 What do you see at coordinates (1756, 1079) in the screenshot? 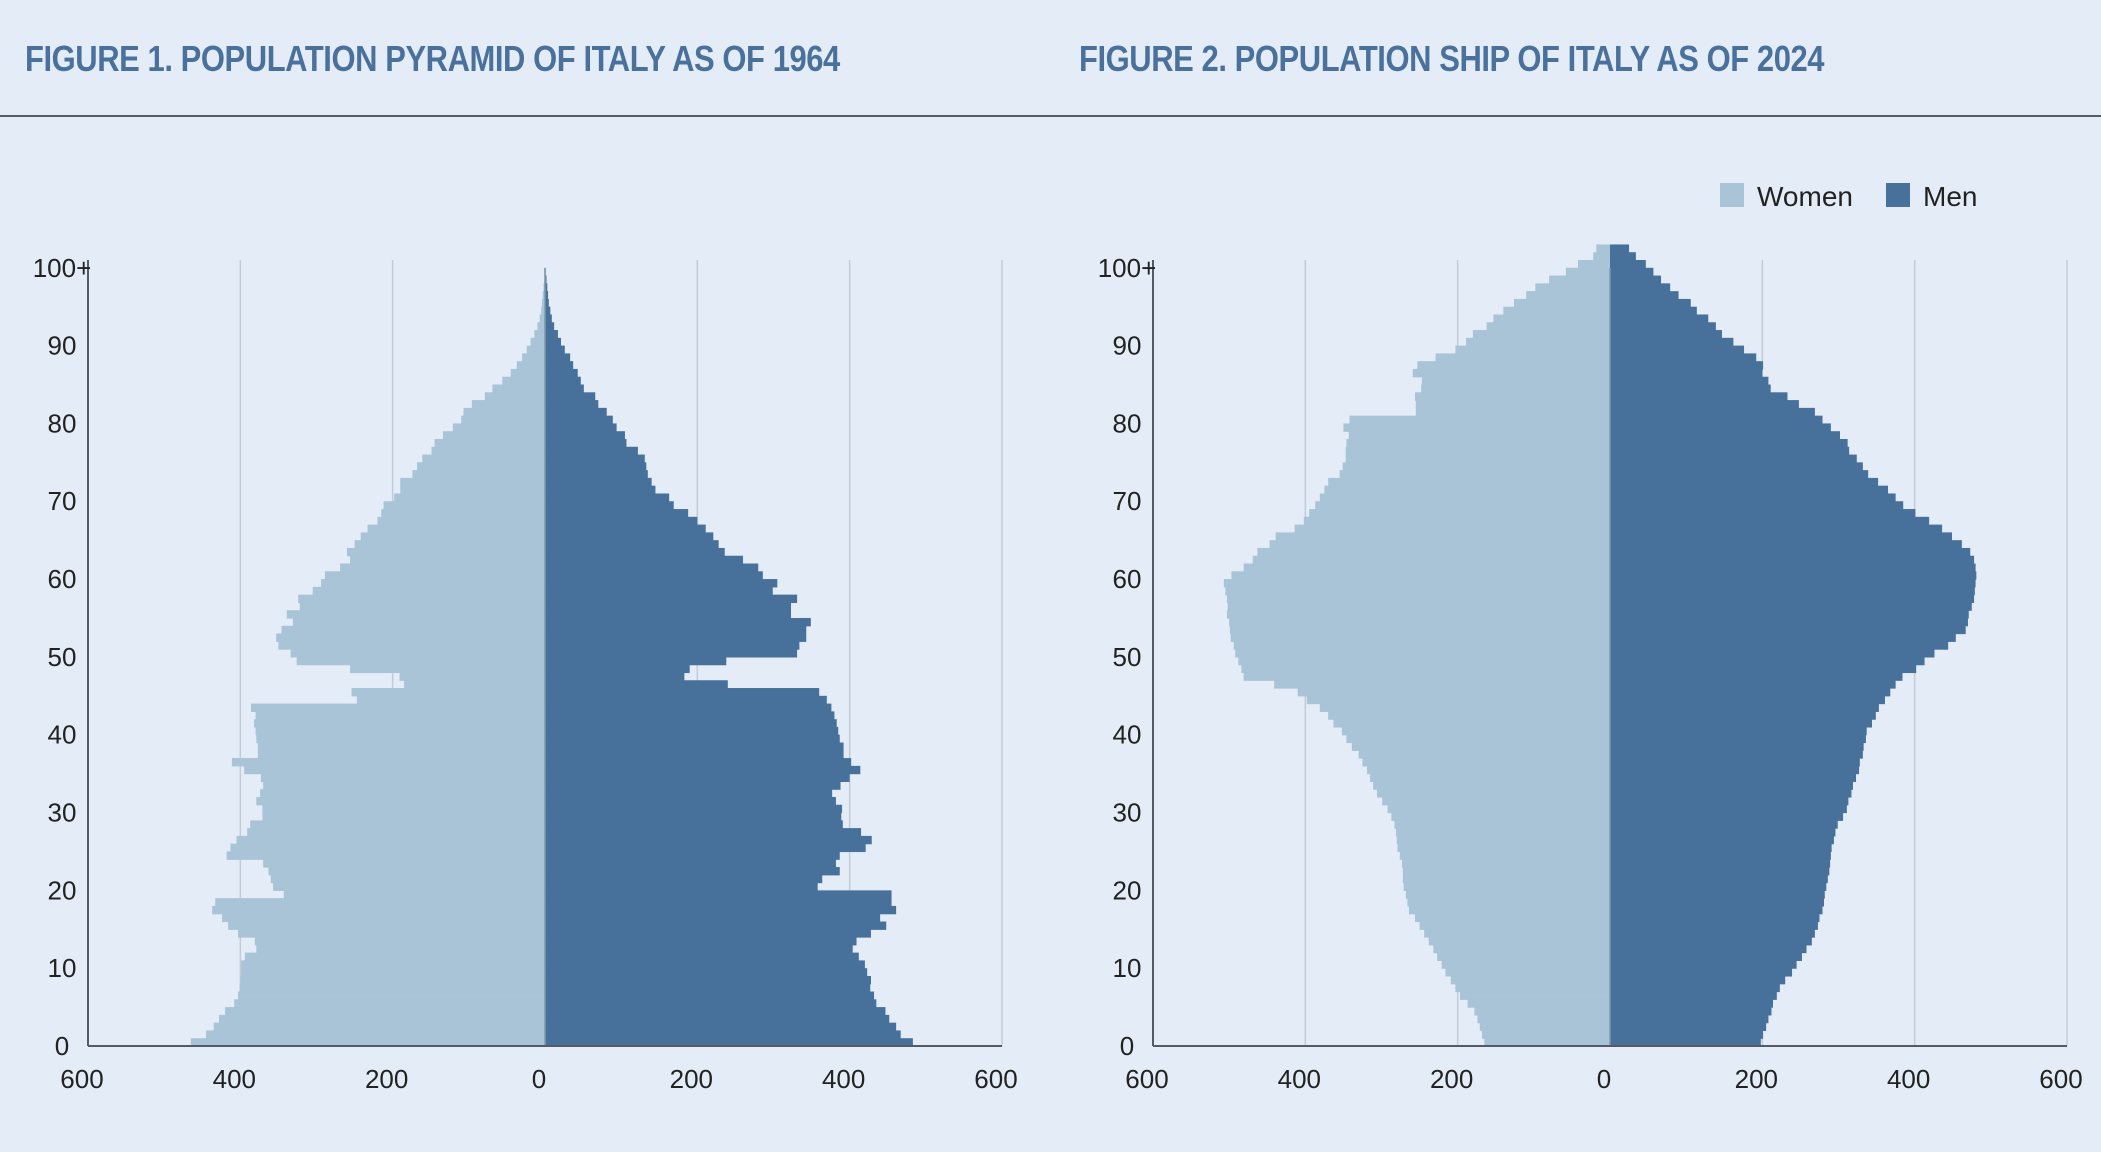
I see `x-tick-label: 200` at bounding box center [1756, 1079].